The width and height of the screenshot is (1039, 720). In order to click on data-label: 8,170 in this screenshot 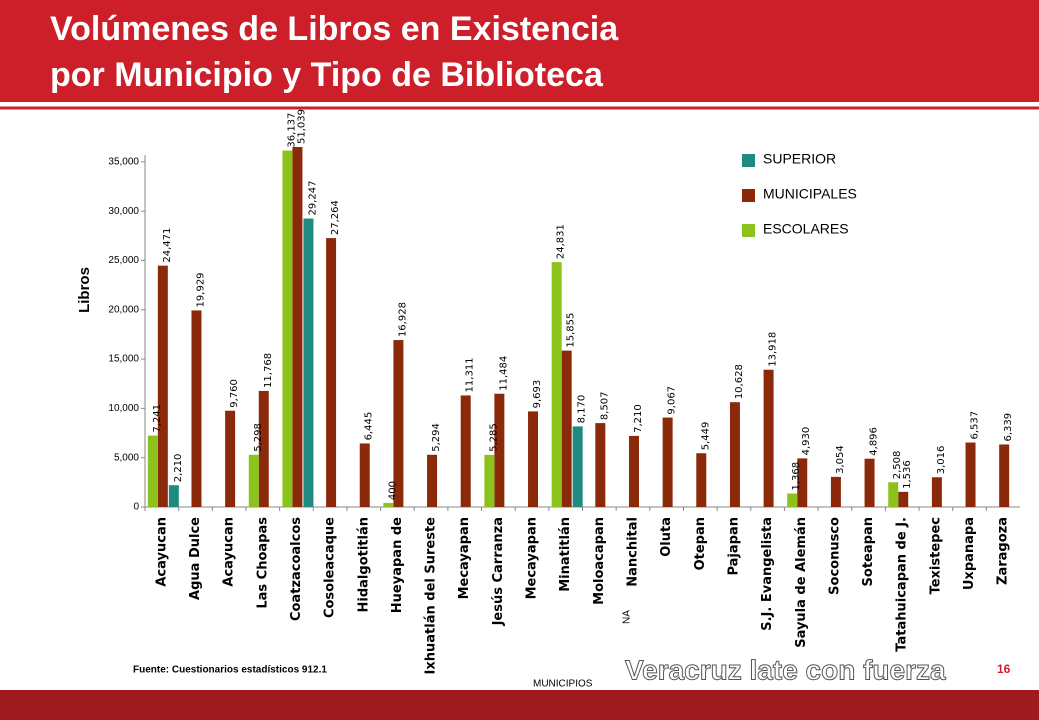, I will do `click(582, 409)`.